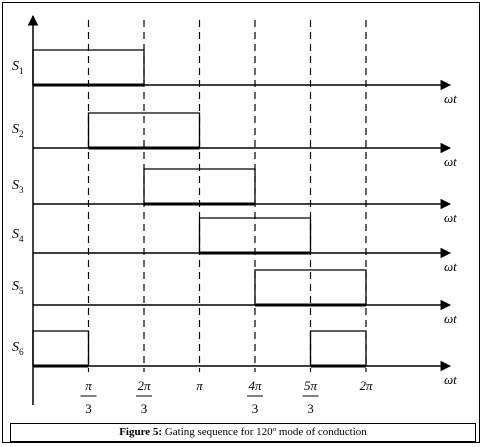 The height and width of the screenshot is (447, 484). I want to click on tick-numerator-5: 5π, so click(311, 385).